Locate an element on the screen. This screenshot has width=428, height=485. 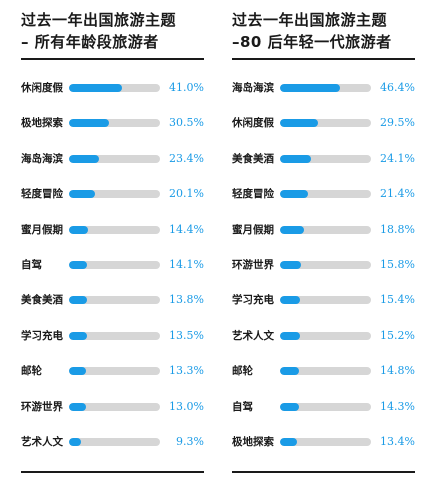
value-label: 15.4% is located at coordinates (397, 300).